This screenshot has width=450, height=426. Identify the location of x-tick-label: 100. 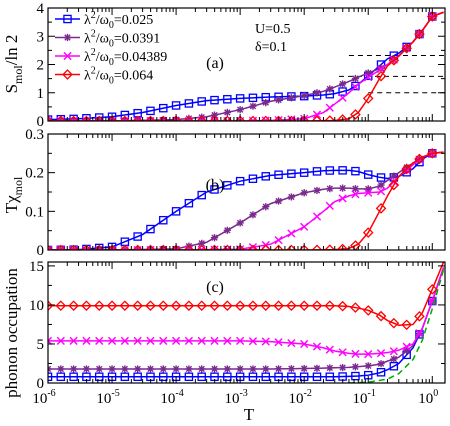
(428, 397).